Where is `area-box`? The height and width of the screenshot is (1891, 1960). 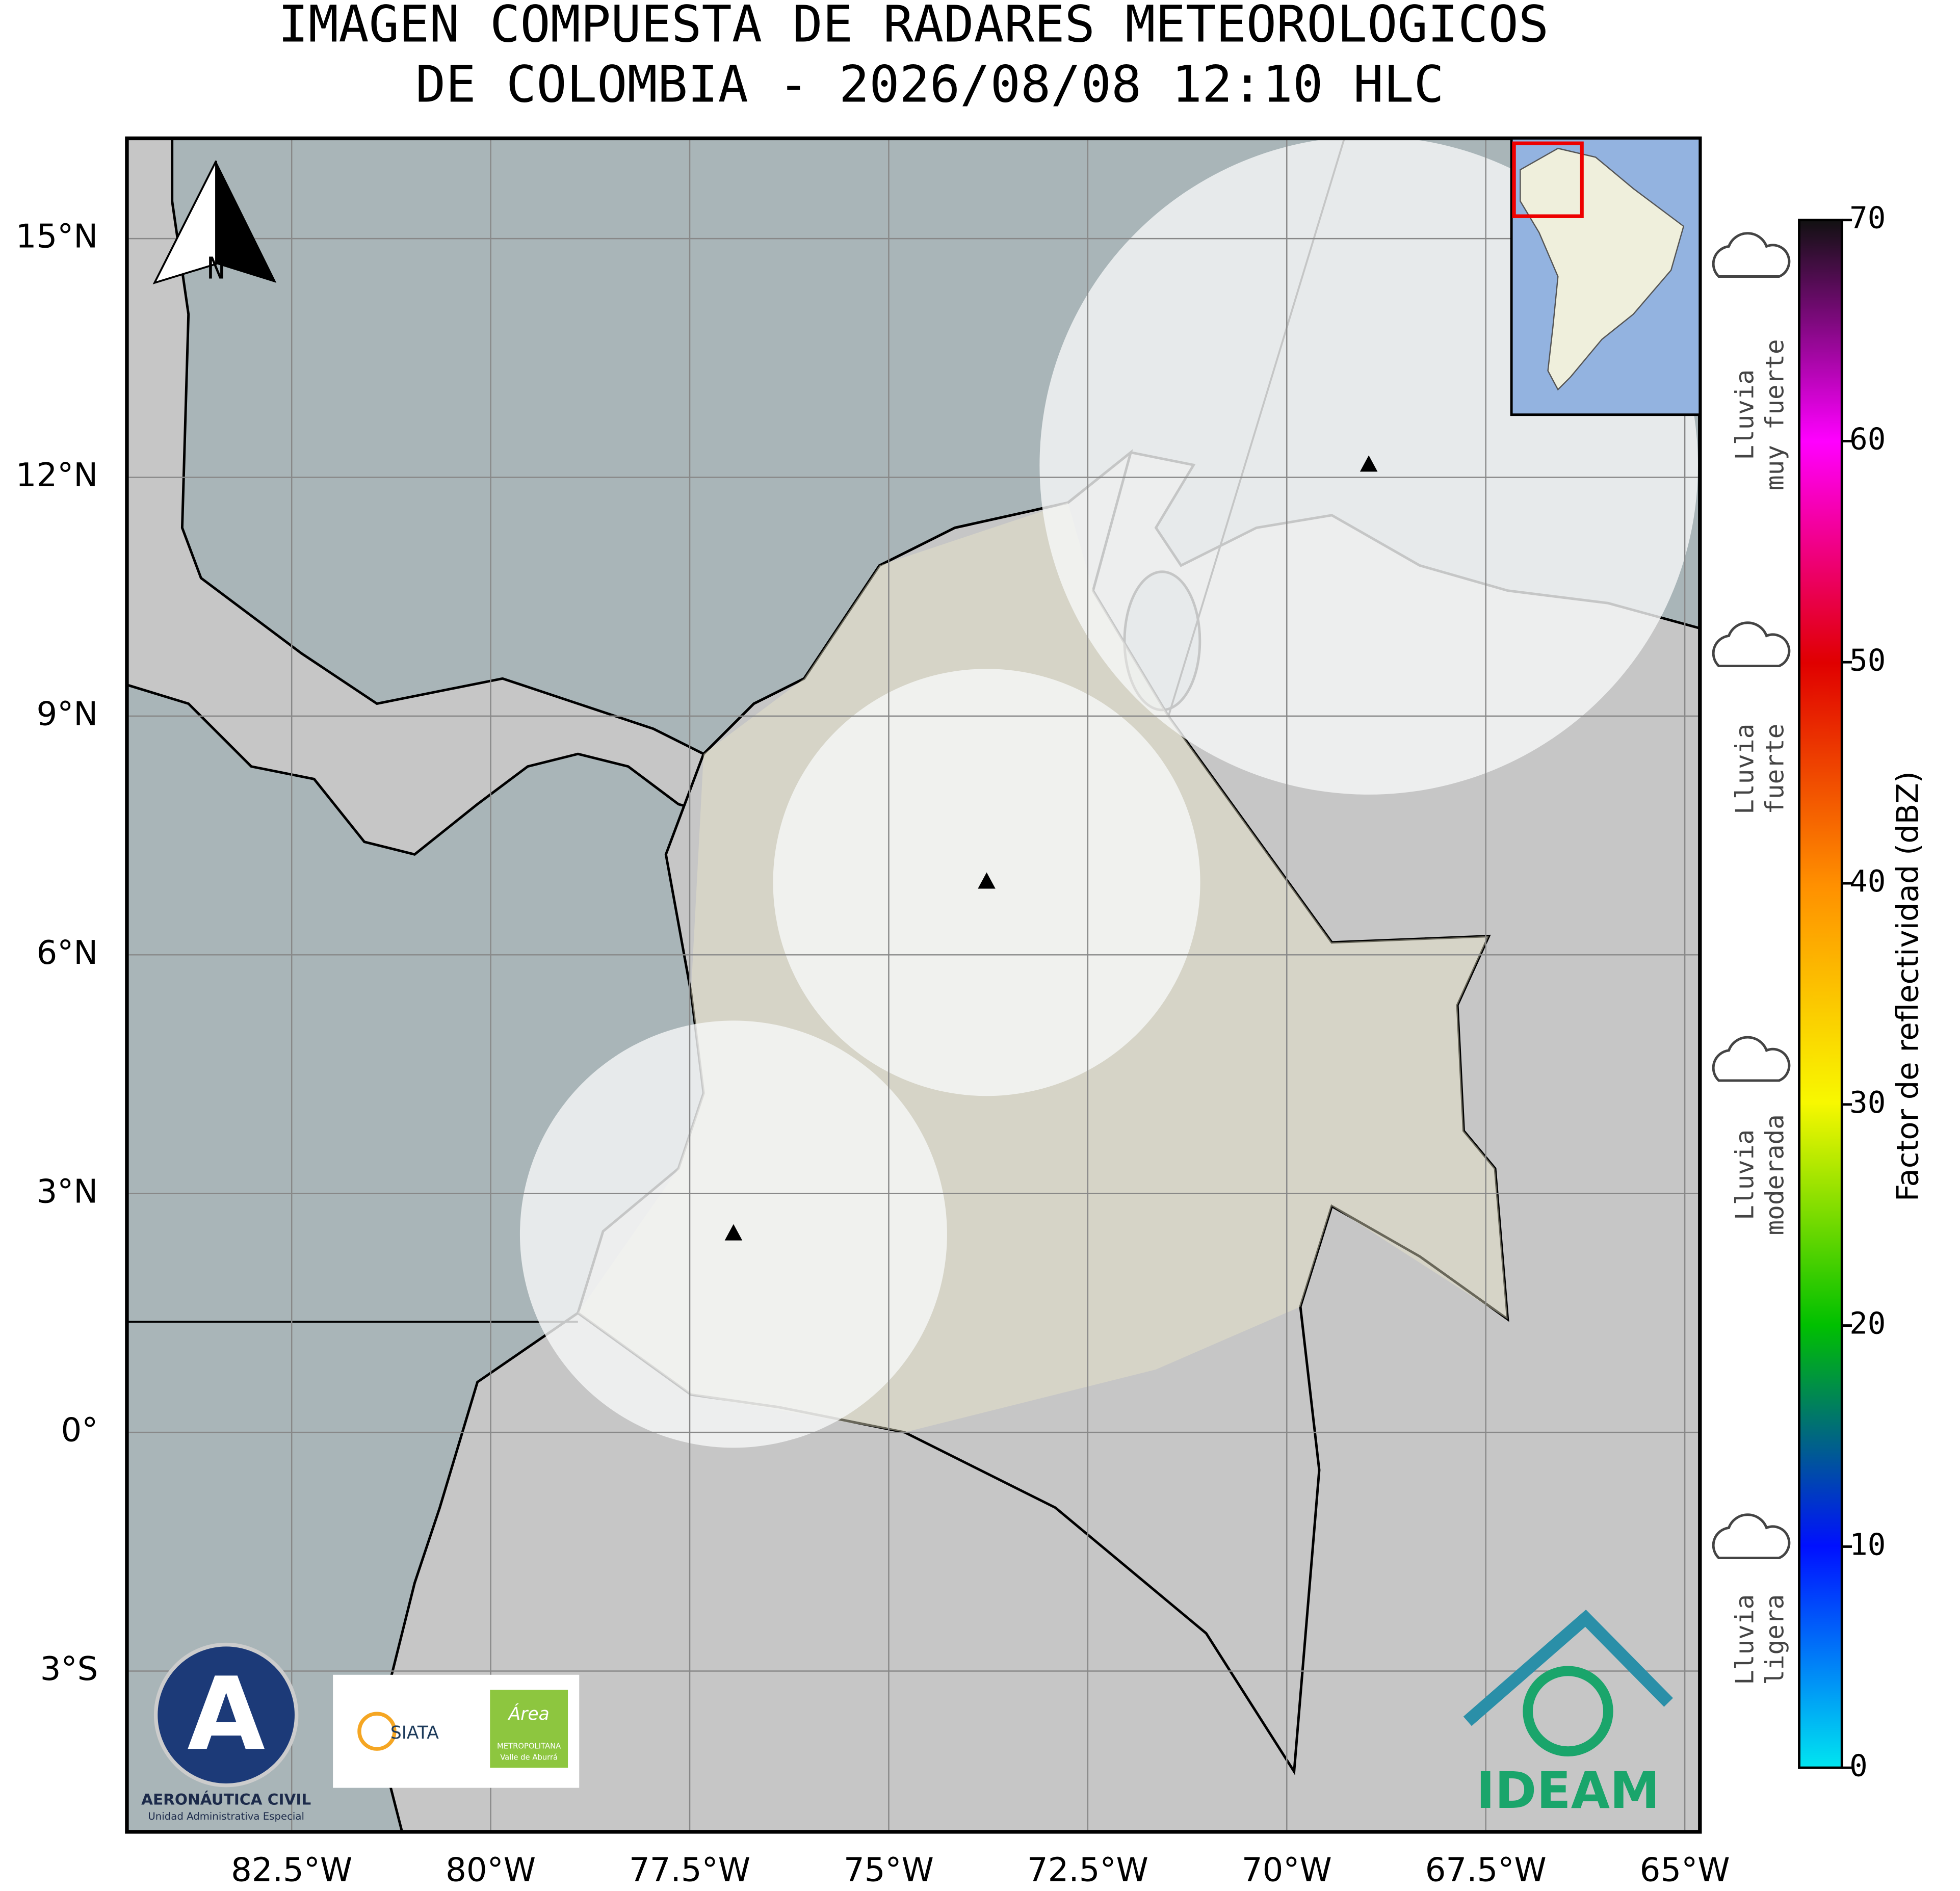
area-box is located at coordinates (529, 1729).